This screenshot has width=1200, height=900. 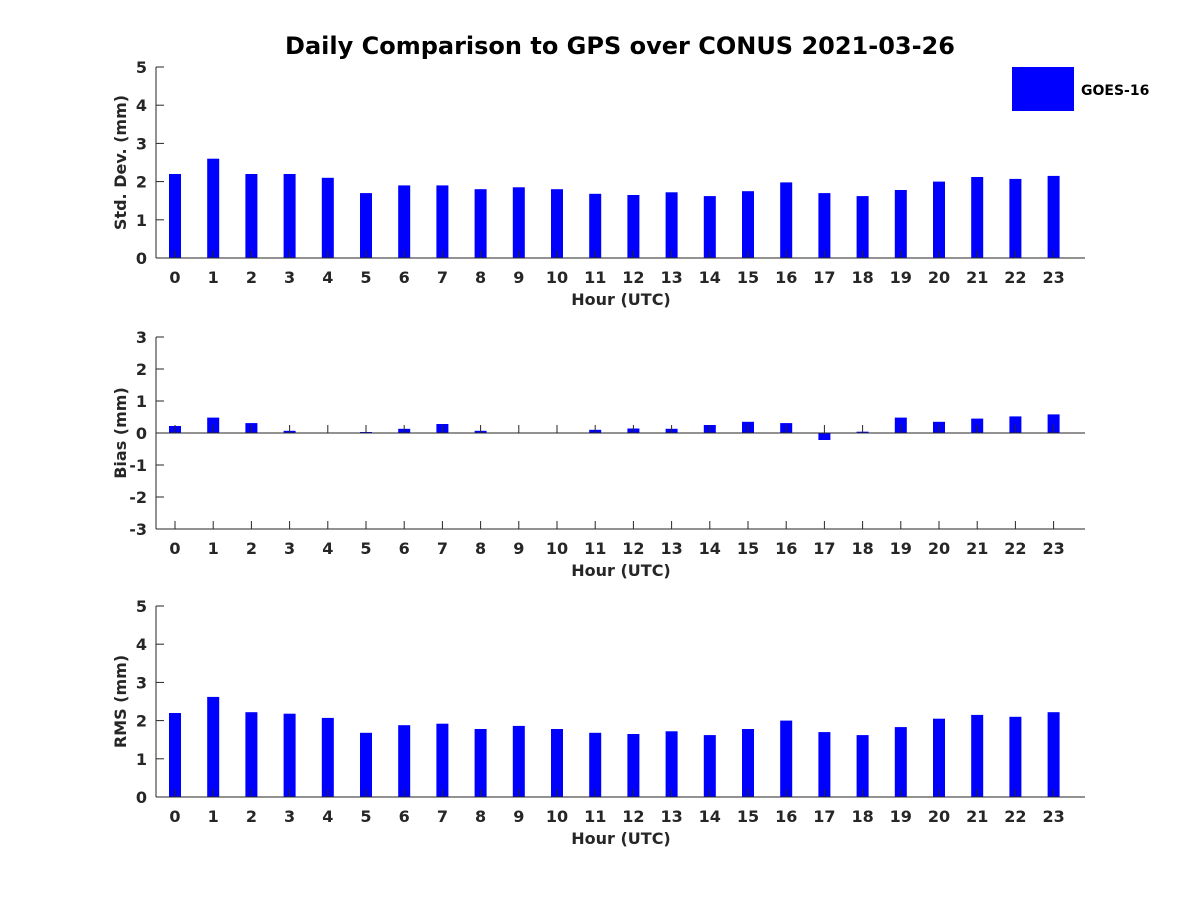 I want to click on x-tick-label-bias: 14, so click(x=710, y=548).